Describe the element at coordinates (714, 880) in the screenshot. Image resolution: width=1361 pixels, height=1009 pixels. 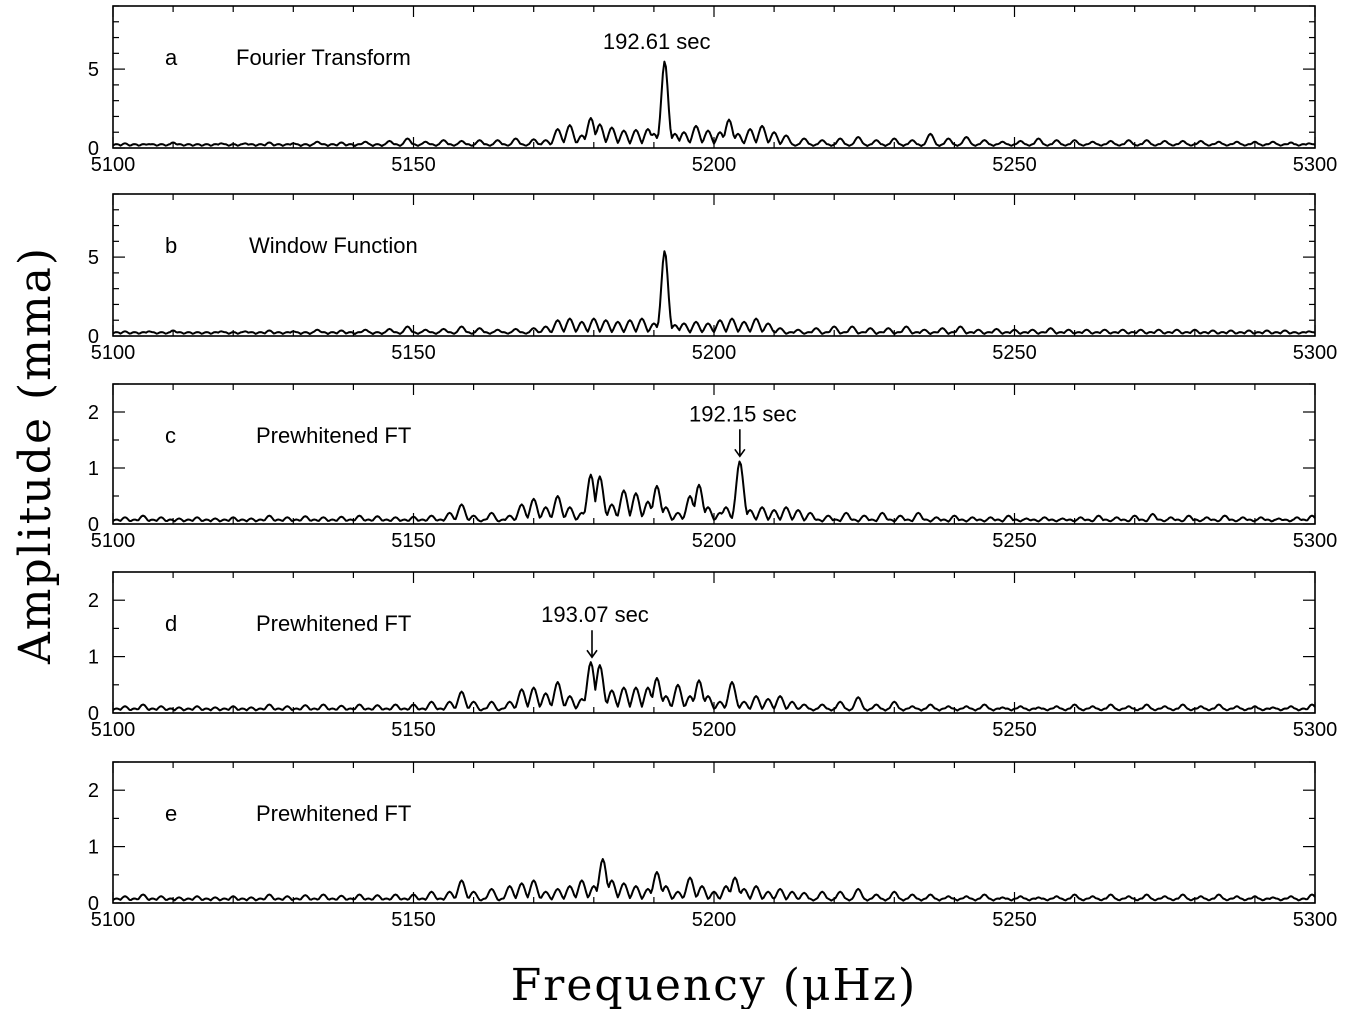
I see `spectrum-trace-e` at that location.